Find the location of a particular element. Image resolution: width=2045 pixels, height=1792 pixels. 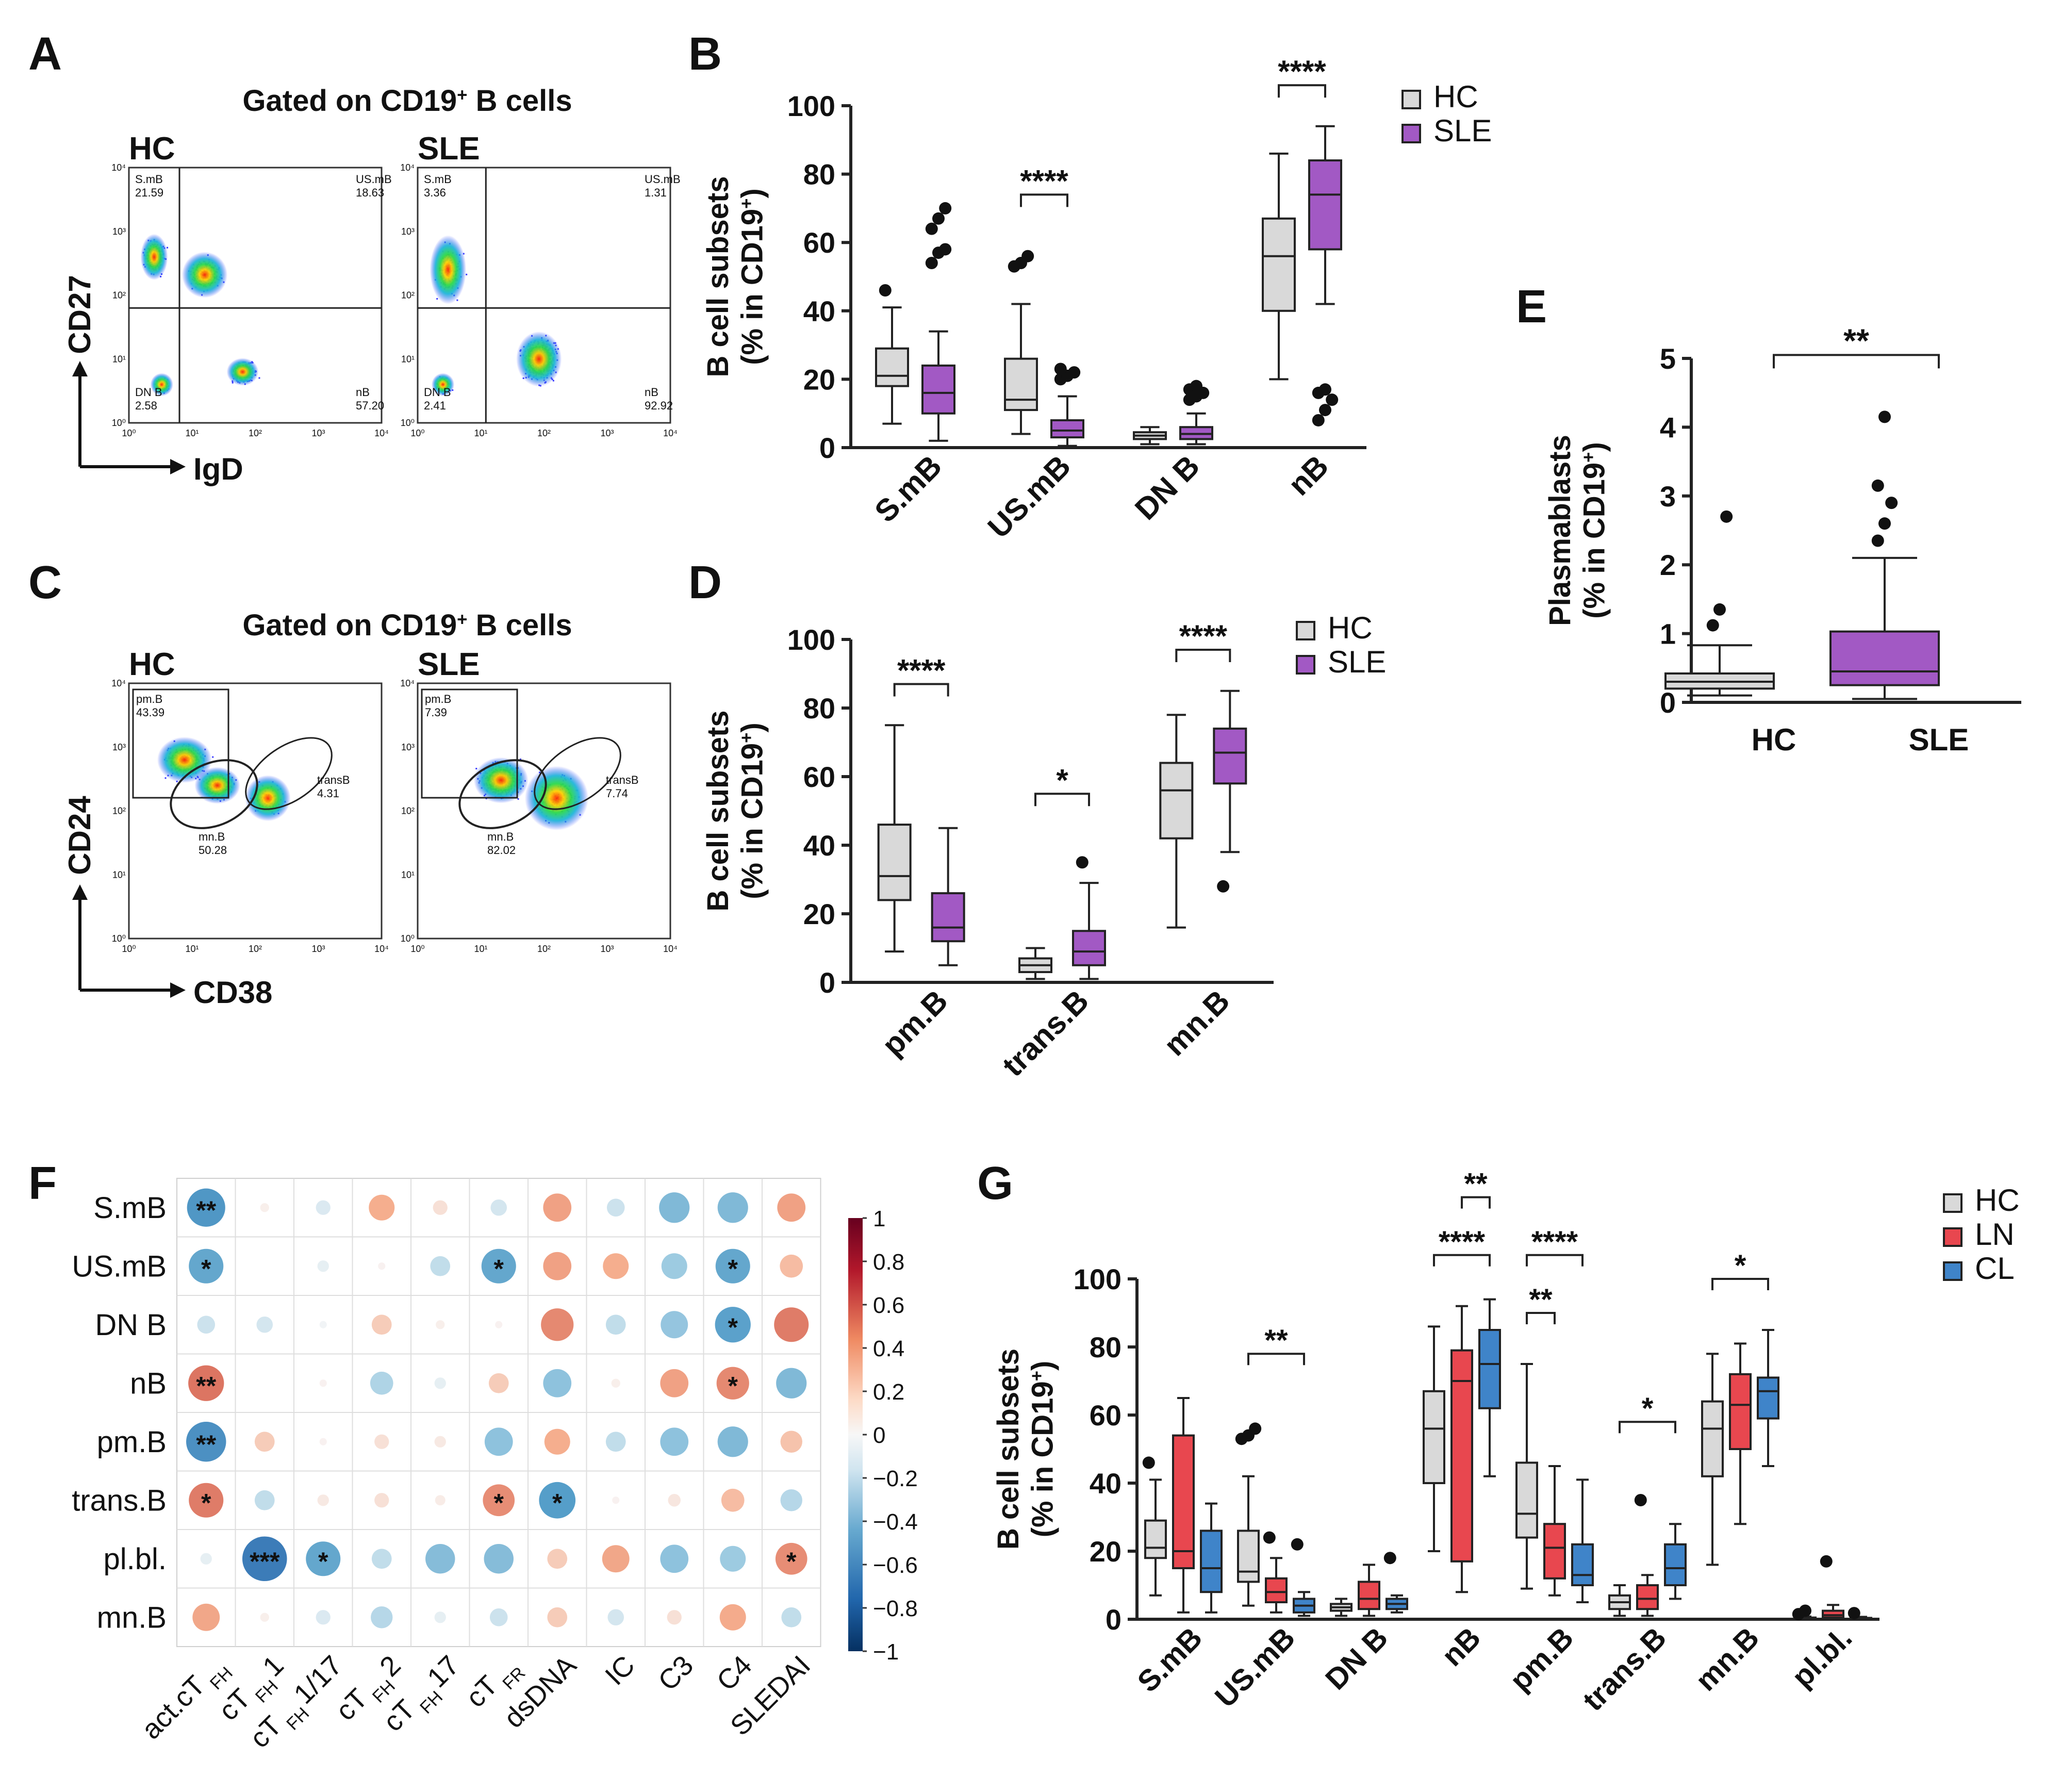

gate-pmB is located at coordinates (470, 743).